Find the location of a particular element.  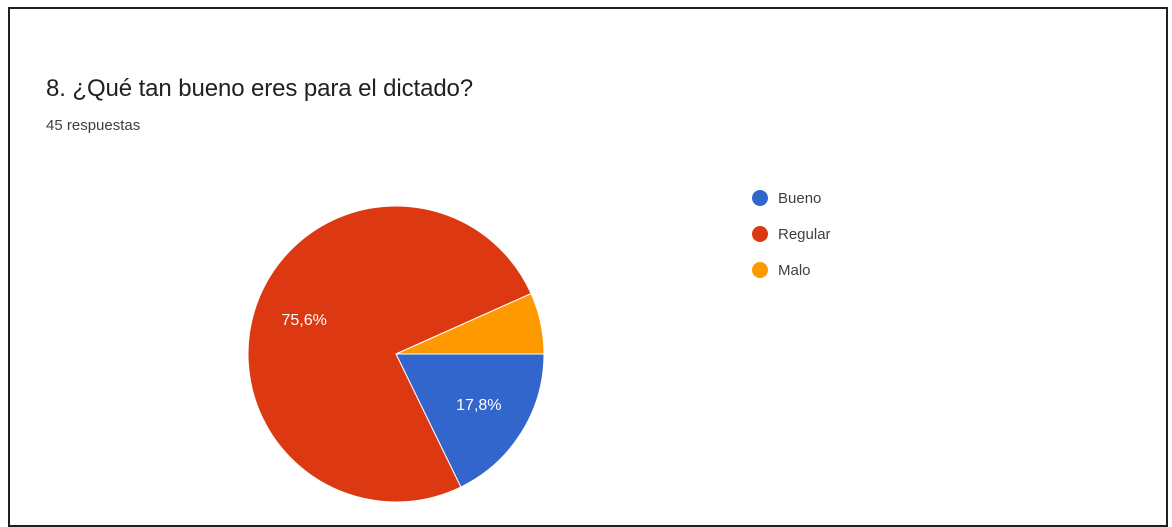

legend-swatch-regular is located at coordinates (760, 234).